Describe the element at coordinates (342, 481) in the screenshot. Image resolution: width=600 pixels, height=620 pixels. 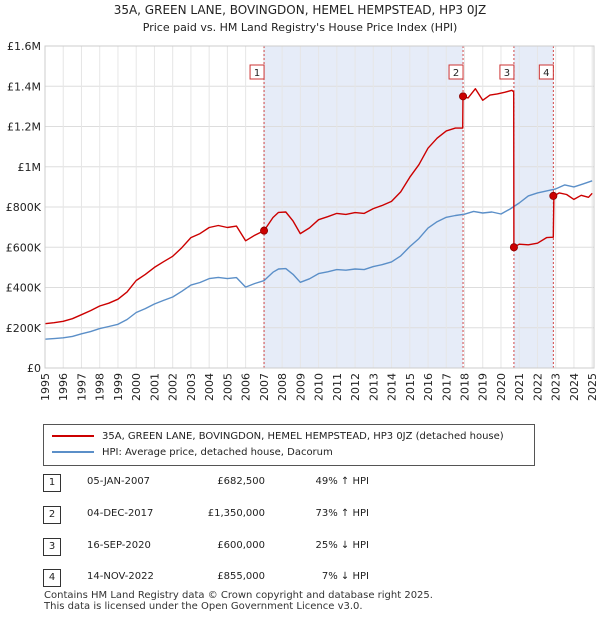
I see `sale-hpi-change: 49% ↑ HPI` at that location.